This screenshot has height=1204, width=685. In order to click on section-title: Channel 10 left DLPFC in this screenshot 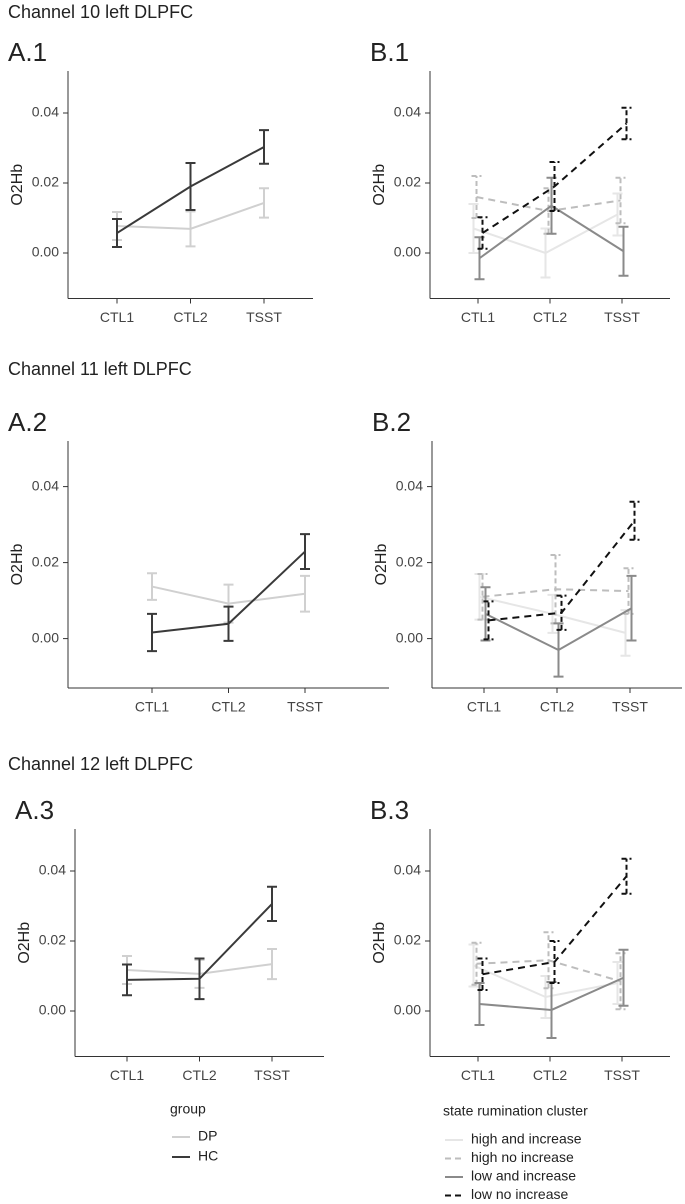, I will do `click(100, 12)`.